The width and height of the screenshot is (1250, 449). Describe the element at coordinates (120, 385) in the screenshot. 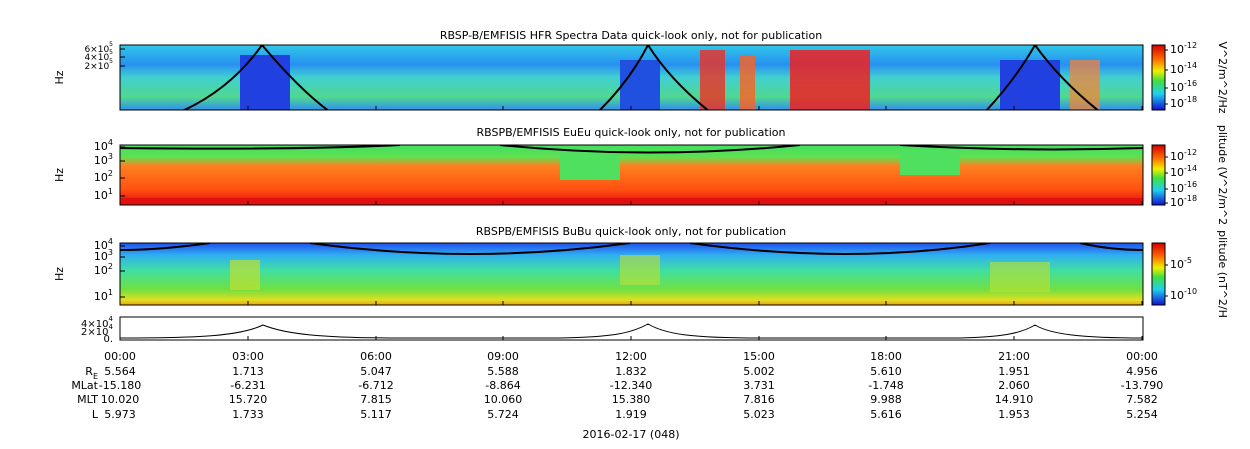

I see `ephemeris-value: -15.180` at that location.